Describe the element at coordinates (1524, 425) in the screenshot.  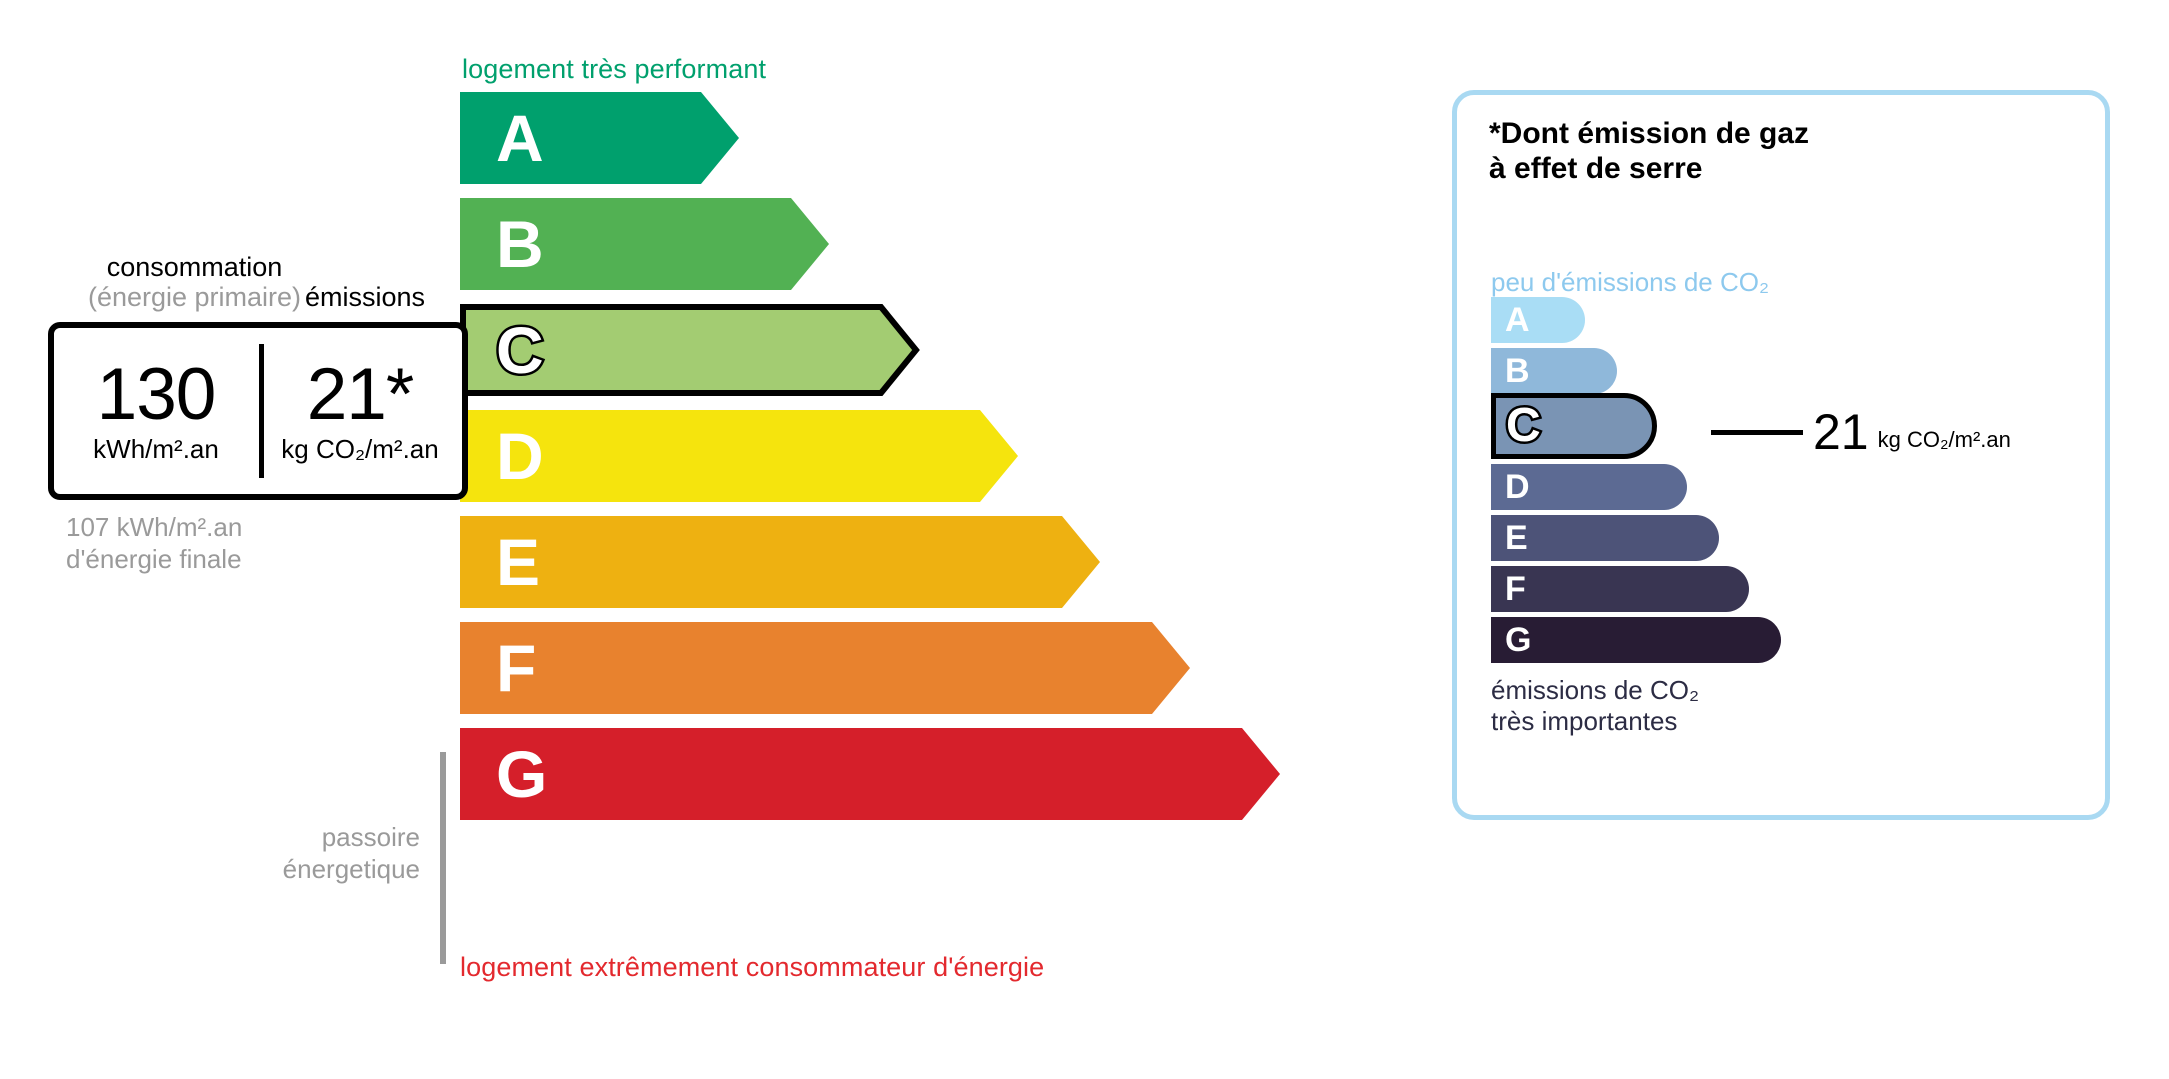
I see `ges-class-letter: C` at that location.